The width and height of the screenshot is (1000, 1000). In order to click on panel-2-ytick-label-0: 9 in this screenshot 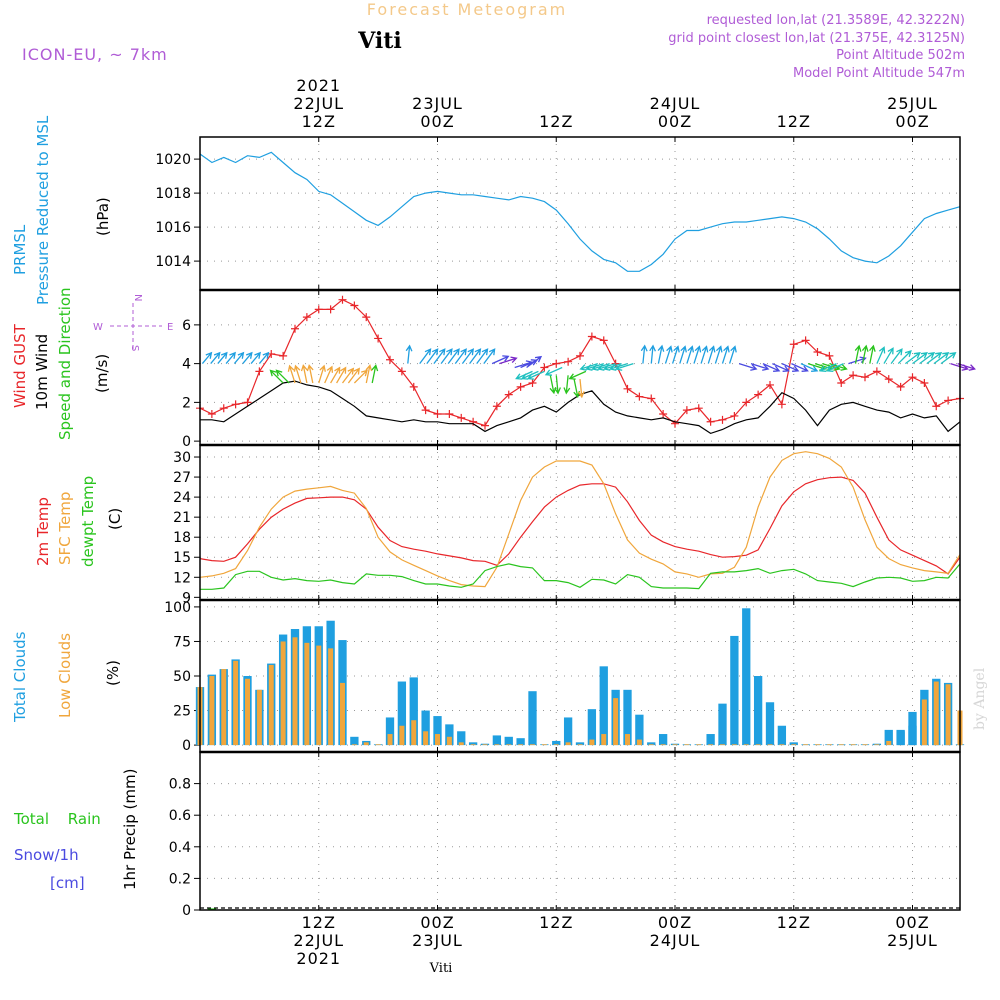, I will do `click(186, 598)`.